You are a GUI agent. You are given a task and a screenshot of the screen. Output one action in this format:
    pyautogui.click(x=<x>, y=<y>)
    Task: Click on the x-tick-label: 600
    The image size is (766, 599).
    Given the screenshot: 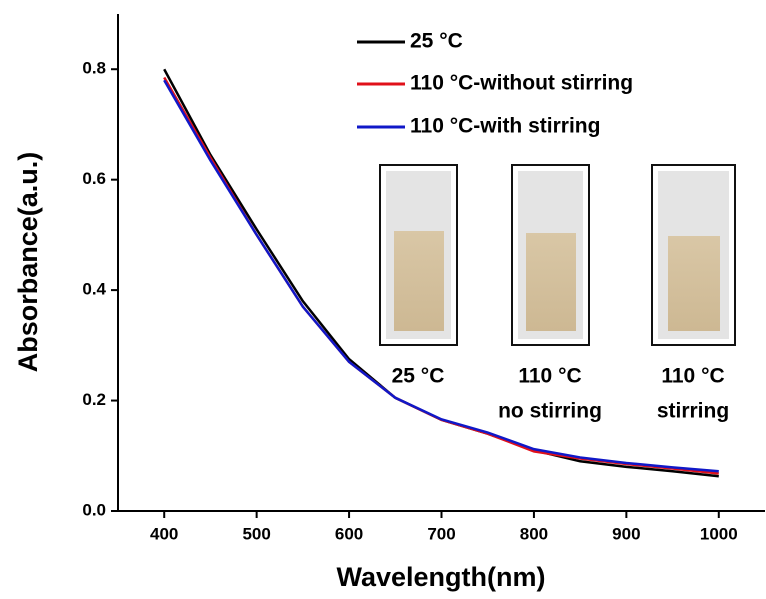 What is the action you would take?
    pyautogui.click(x=349, y=533)
    